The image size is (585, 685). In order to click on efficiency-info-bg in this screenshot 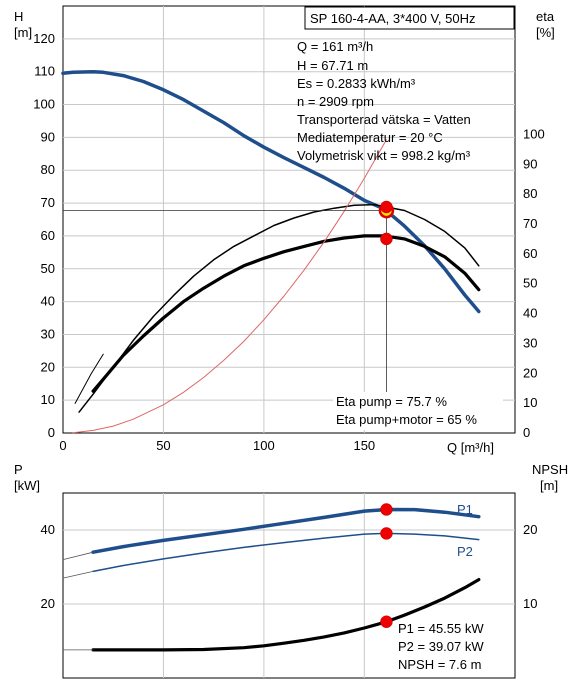, I will do `click(418, 411)`.